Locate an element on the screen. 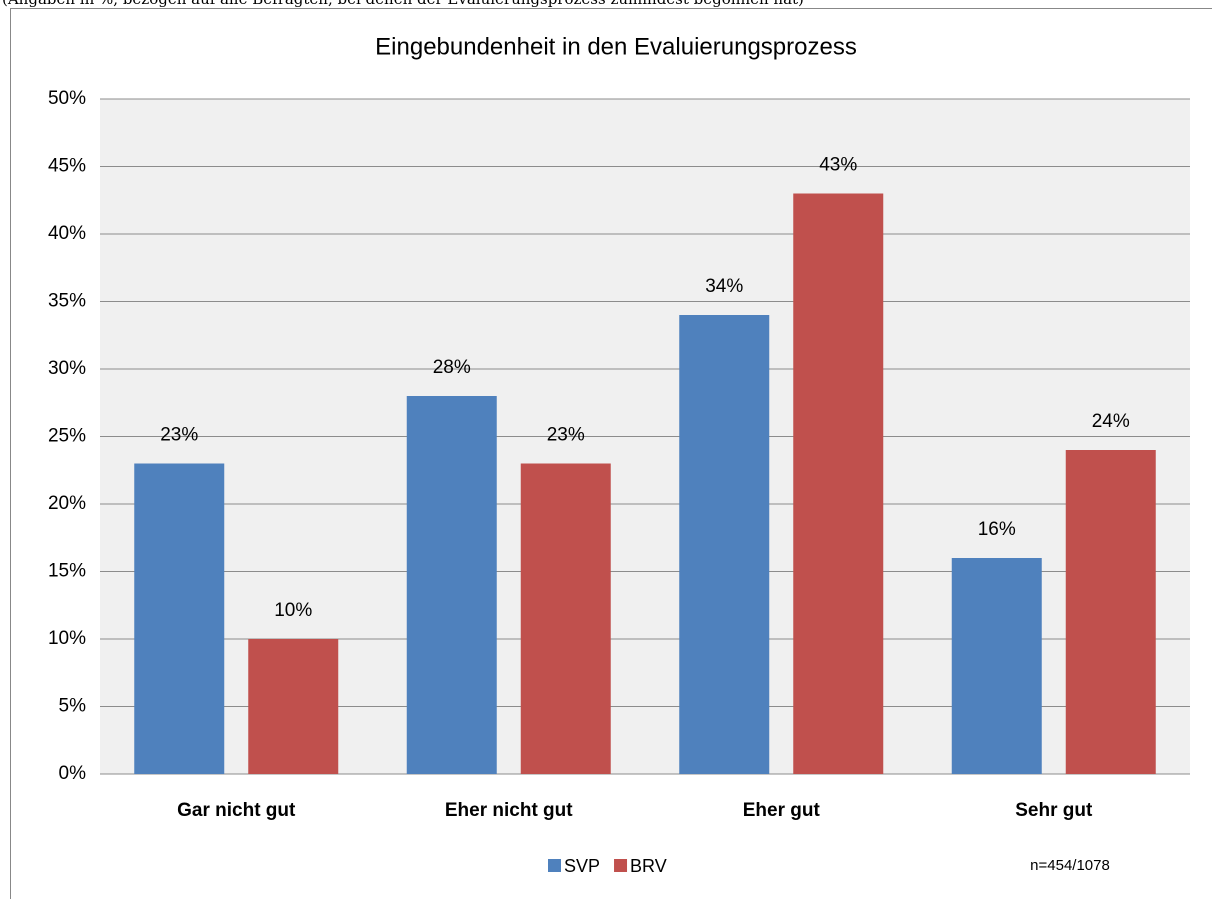 The height and width of the screenshot is (899, 1212). value-label: 34% is located at coordinates (724, 286).